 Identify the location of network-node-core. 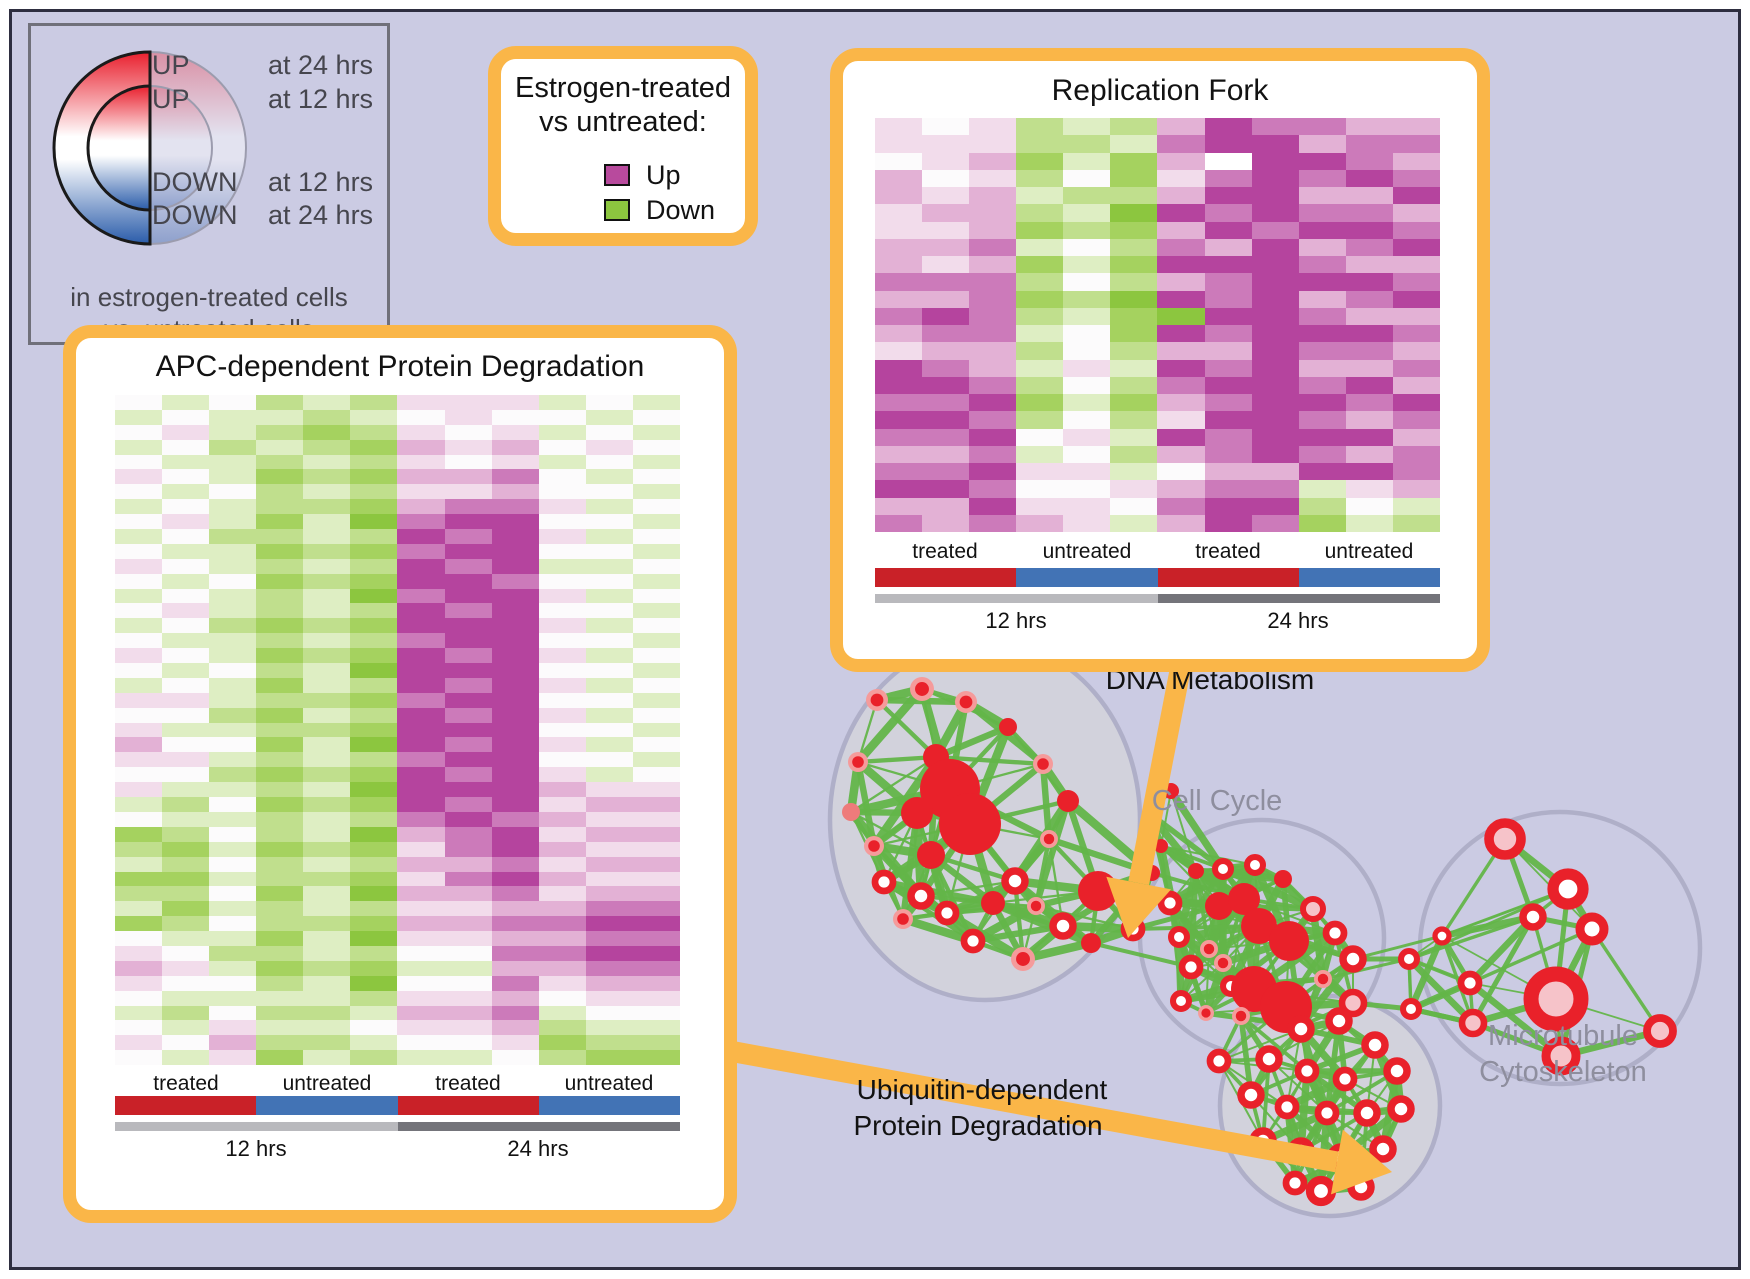
(1209, 949).